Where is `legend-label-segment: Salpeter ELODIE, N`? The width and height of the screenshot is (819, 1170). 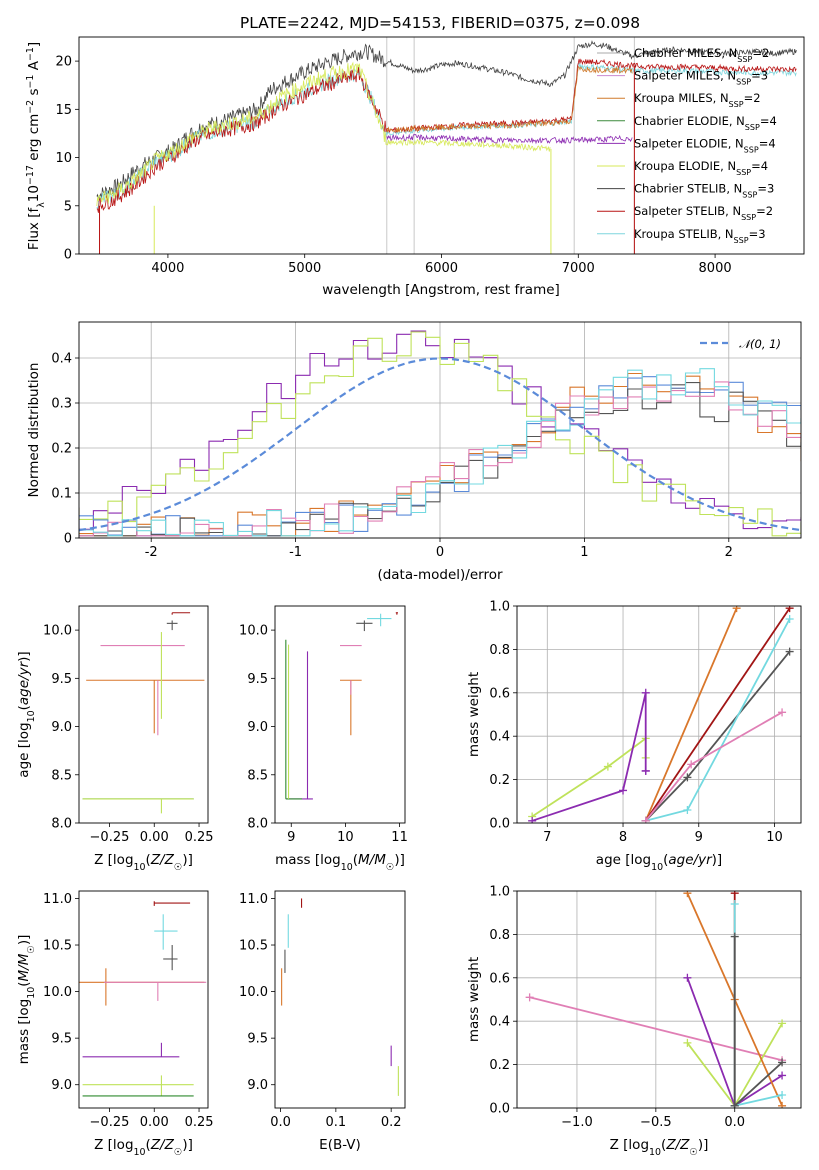 legend-label-segment: Salpeter ELODIE, N is located at coordinates (689, 143).